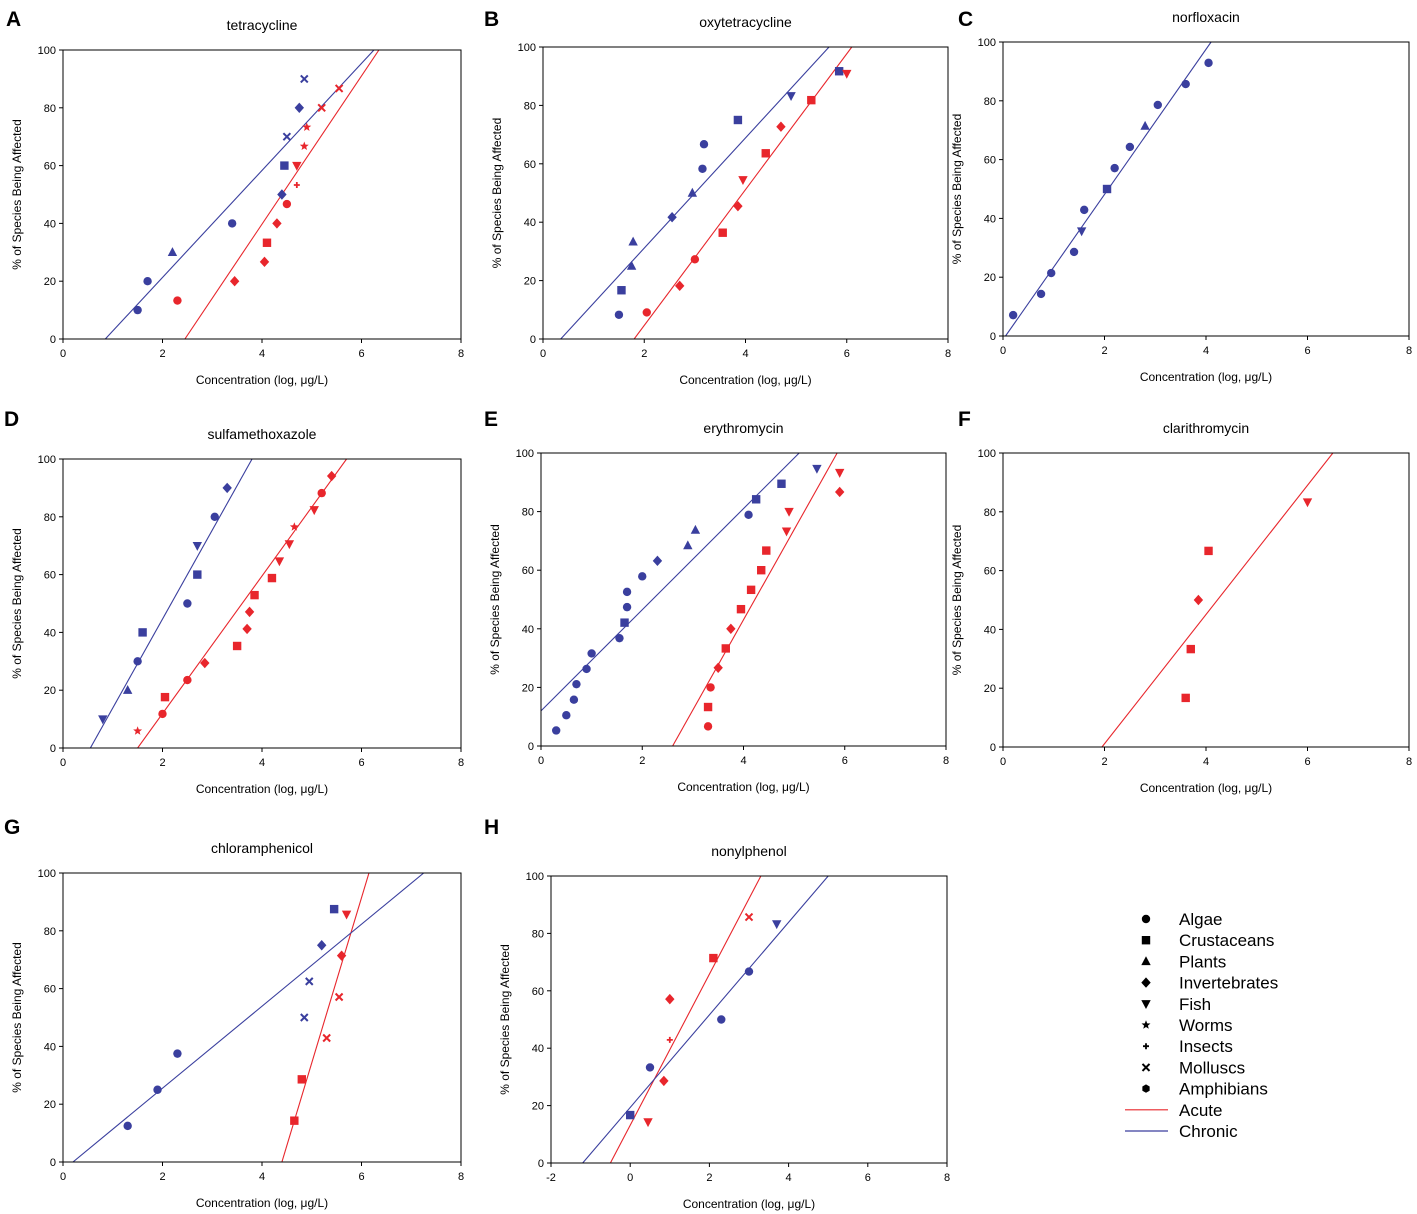  Describe the element at coordinates (262, 25) in the screenshot. I see `panel-title: tetracycline` at that location.